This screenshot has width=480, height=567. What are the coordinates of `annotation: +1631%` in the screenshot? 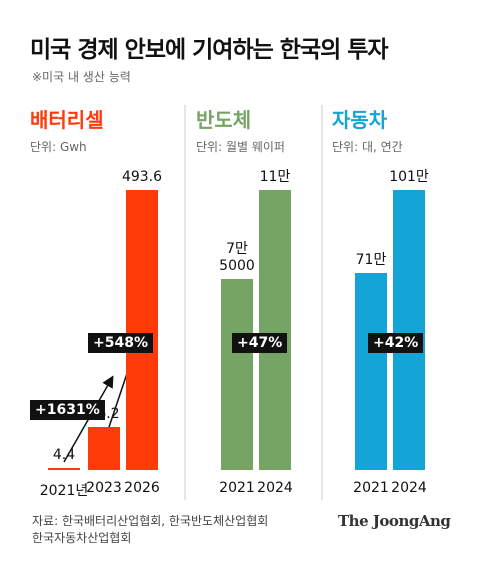 It's located at (67, 410).